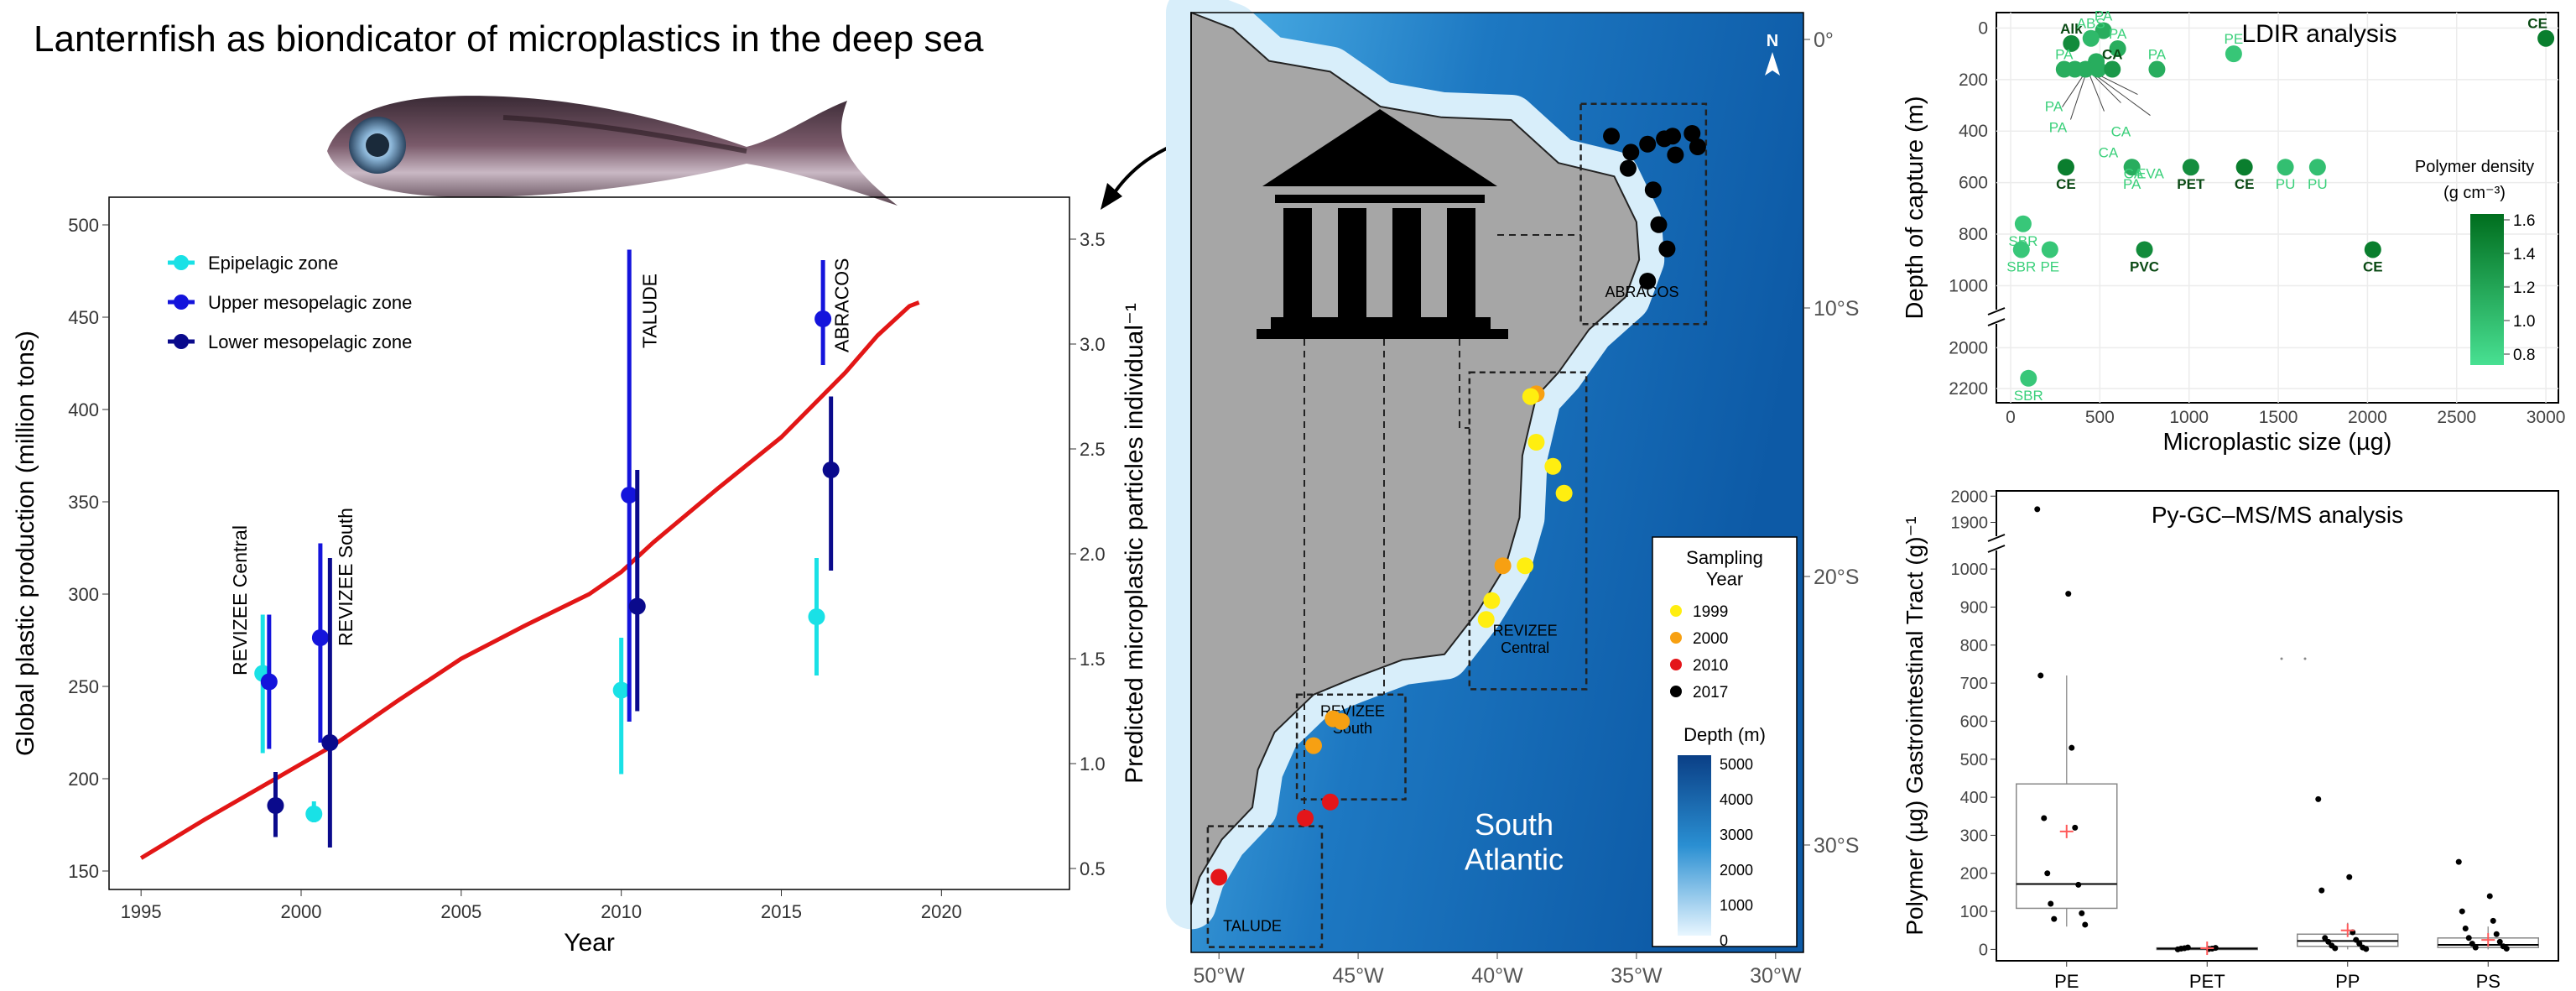  I want to click on legend-label: 1999, so click(1710, 612).